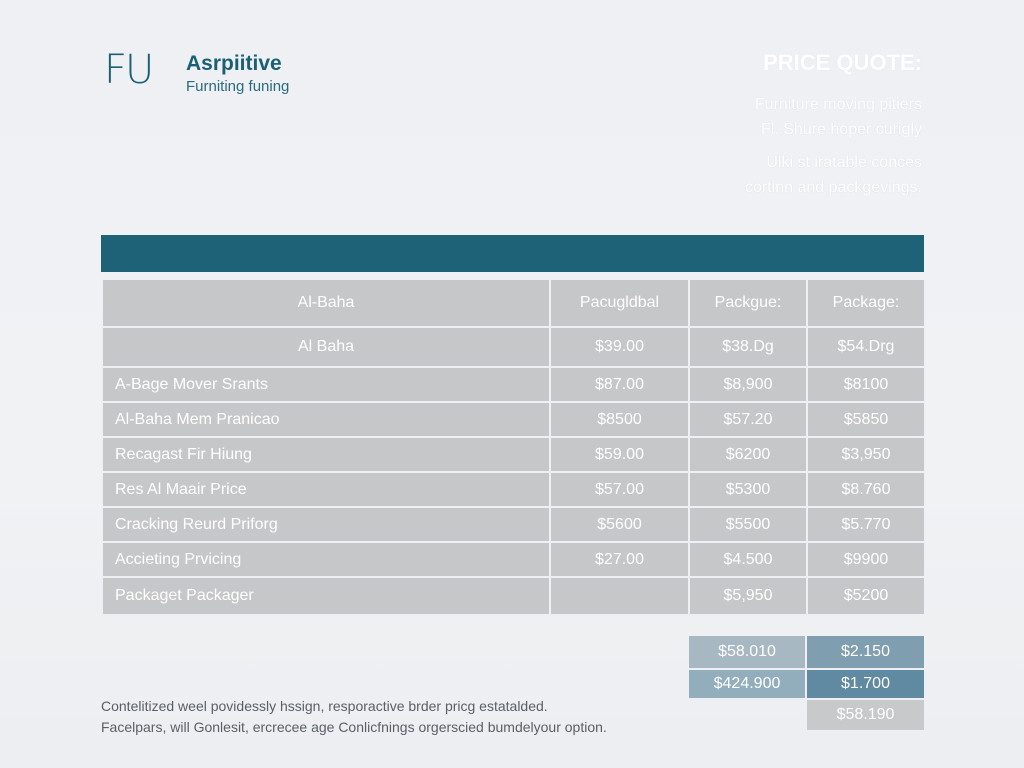 Image resolution: width=1024 pixels, height=768 pixels. I want to click on price-cell: $5.770, so click(866, 524).